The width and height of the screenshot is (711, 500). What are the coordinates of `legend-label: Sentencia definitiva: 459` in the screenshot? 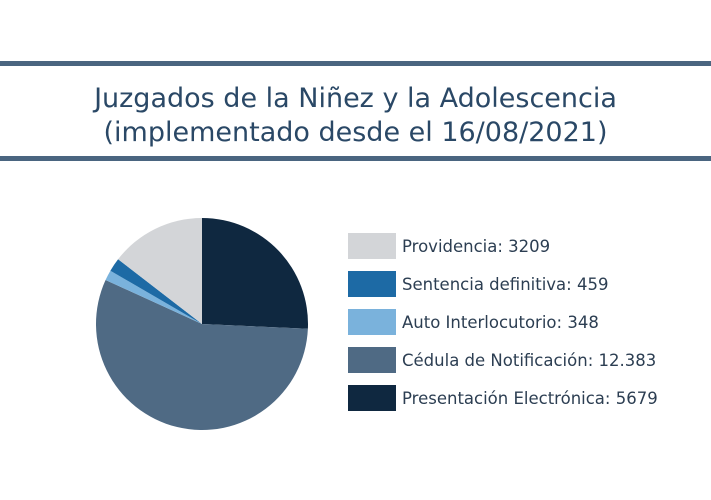 It's located at (505, 284).